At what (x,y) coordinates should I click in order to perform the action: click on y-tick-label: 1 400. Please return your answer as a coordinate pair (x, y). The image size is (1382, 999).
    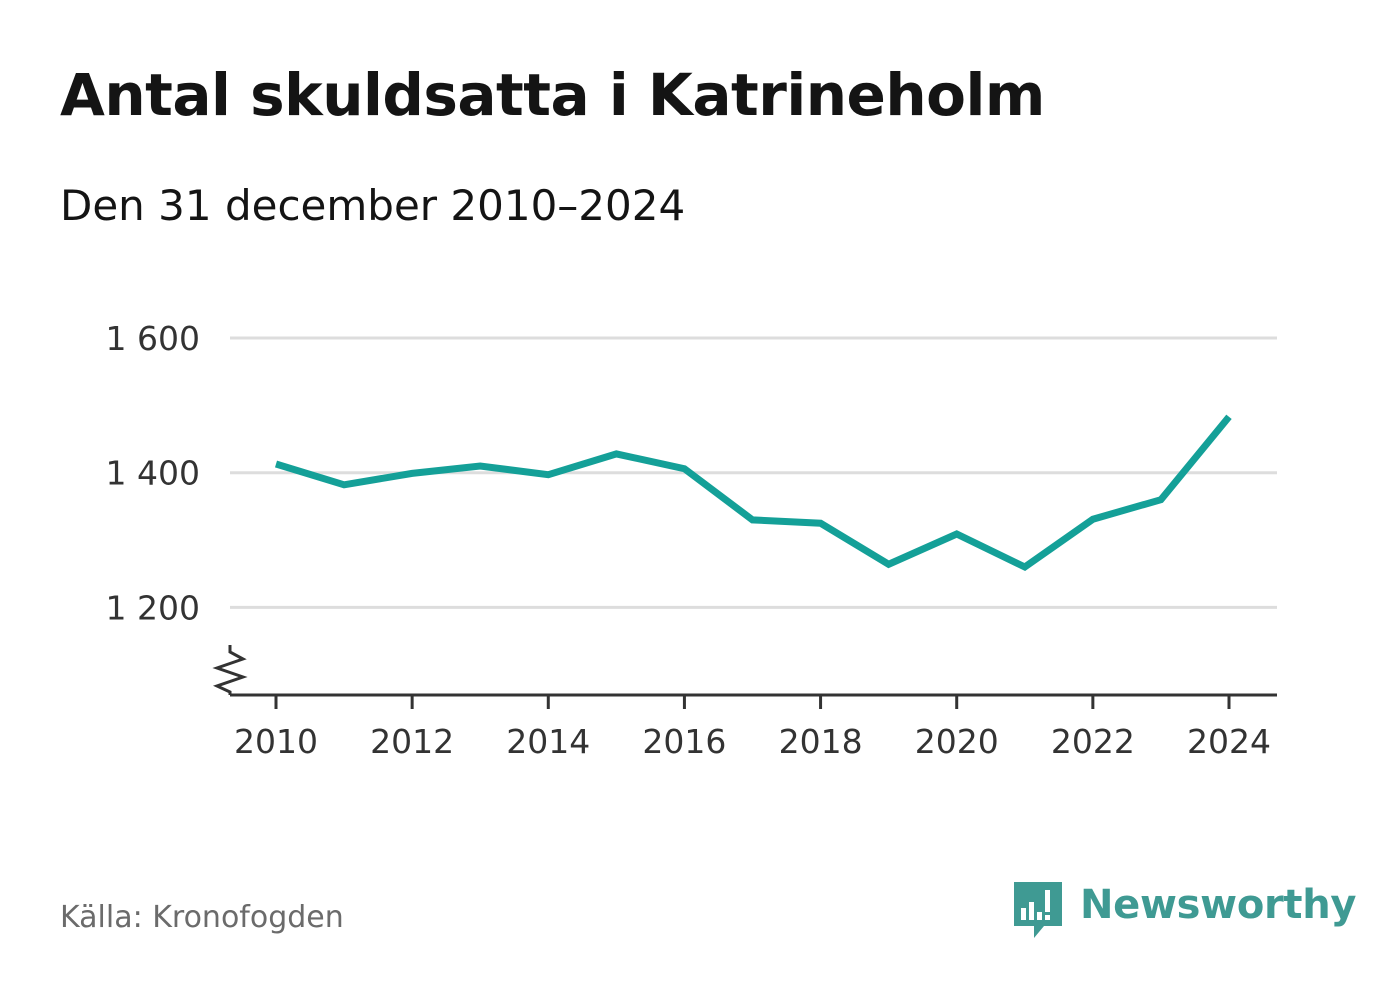
    Looking at the image, I should click on (153, 473).